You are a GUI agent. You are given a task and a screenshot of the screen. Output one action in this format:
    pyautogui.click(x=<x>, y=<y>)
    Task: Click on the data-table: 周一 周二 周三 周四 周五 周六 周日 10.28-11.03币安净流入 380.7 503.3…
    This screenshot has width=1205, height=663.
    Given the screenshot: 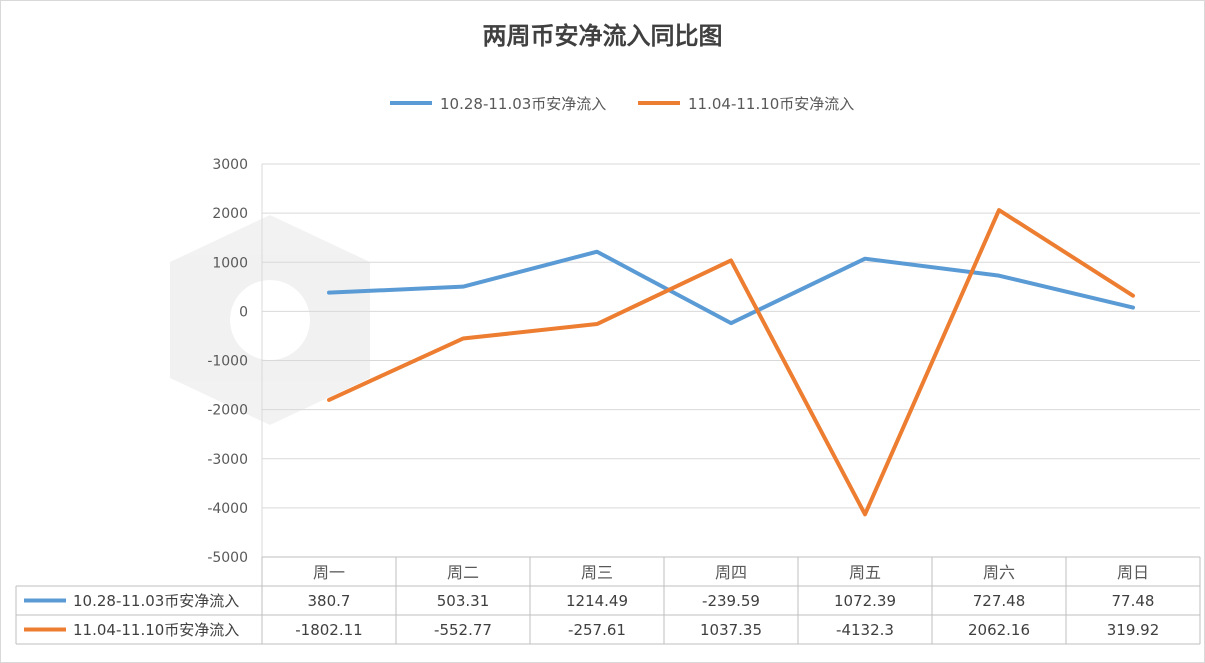 What is the action you would take?
    pyautogui.click(x=608, y=600)
    